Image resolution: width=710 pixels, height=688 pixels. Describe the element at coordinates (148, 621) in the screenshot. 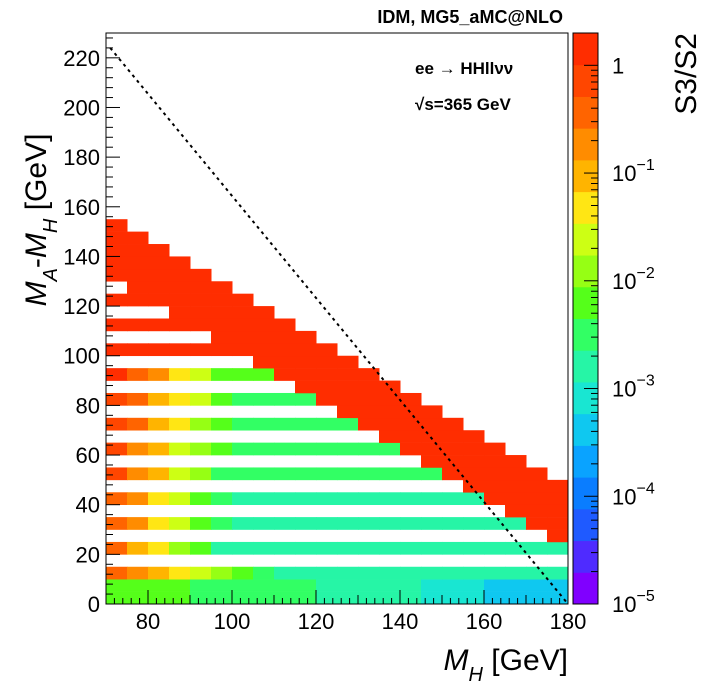

I see `x-tick-label: 80` at that location.